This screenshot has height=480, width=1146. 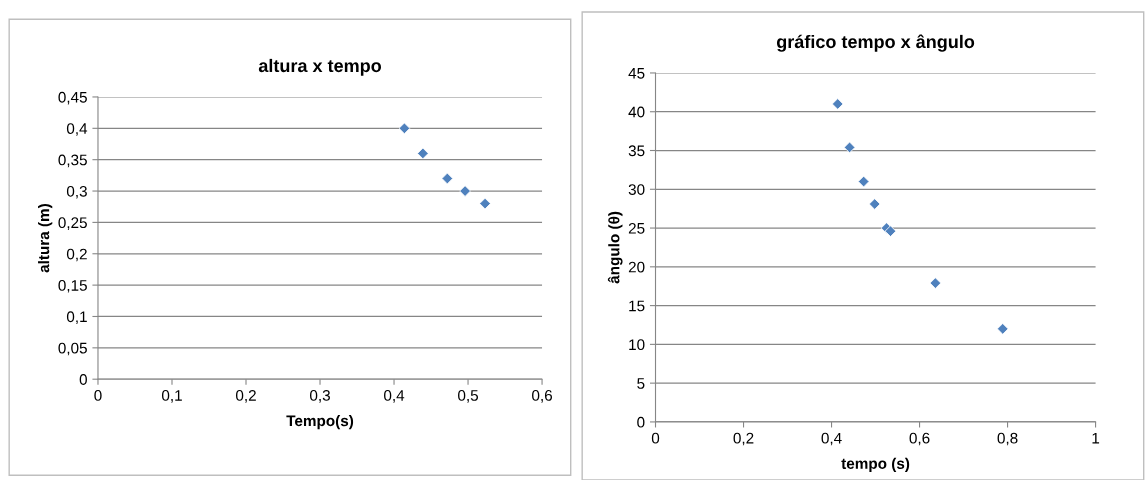 What do you see at coordinates (320, 67) in the screenshot?
I see `chart-title: altura x tempo` at bounding box center [320, 67].